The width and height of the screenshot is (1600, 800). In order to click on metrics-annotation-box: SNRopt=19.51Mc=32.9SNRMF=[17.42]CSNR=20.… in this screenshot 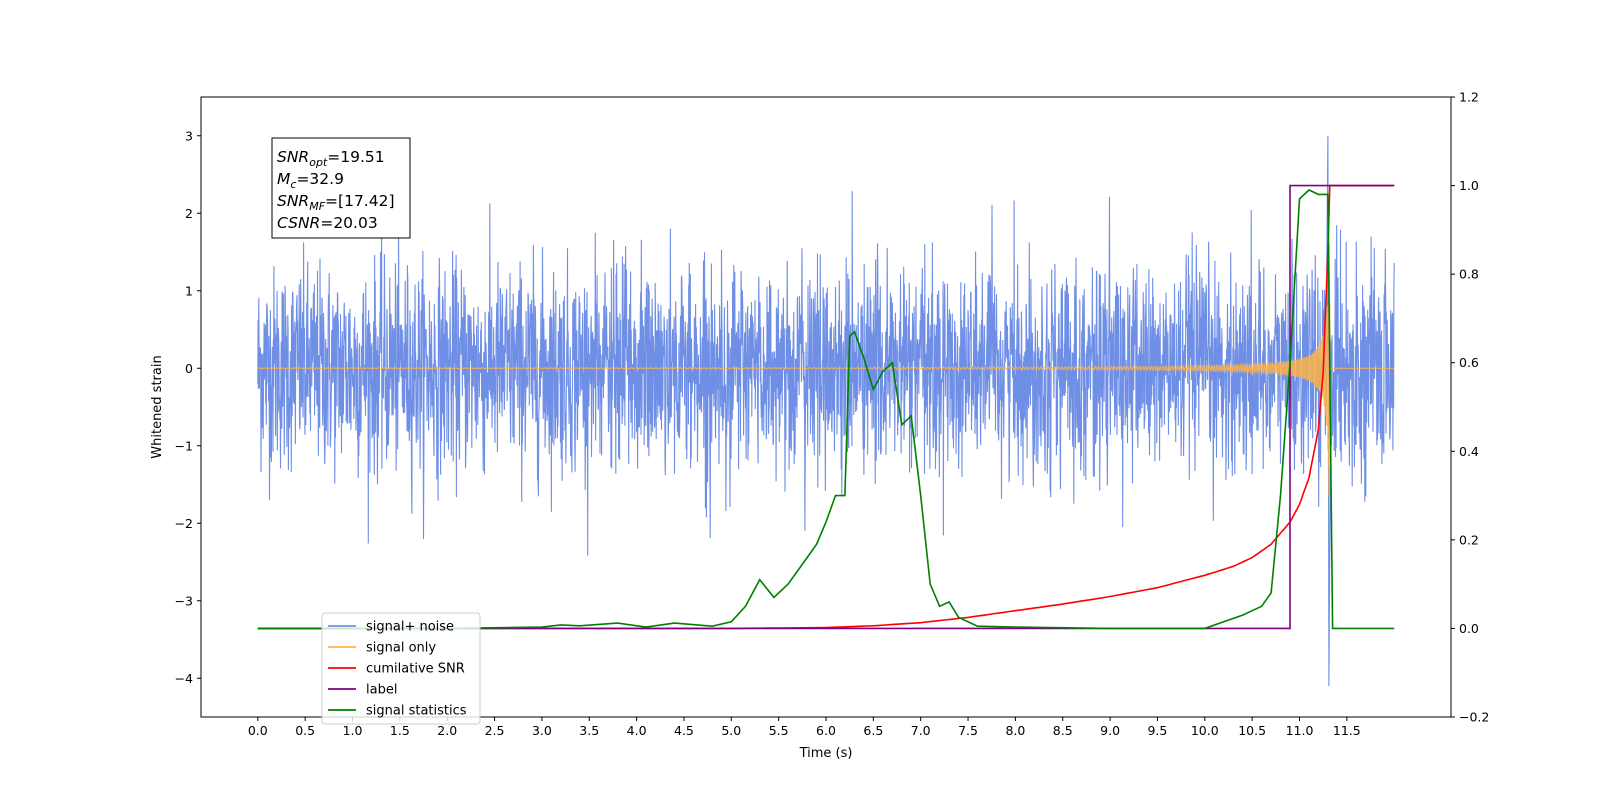, I will do `click(341, 188)`.